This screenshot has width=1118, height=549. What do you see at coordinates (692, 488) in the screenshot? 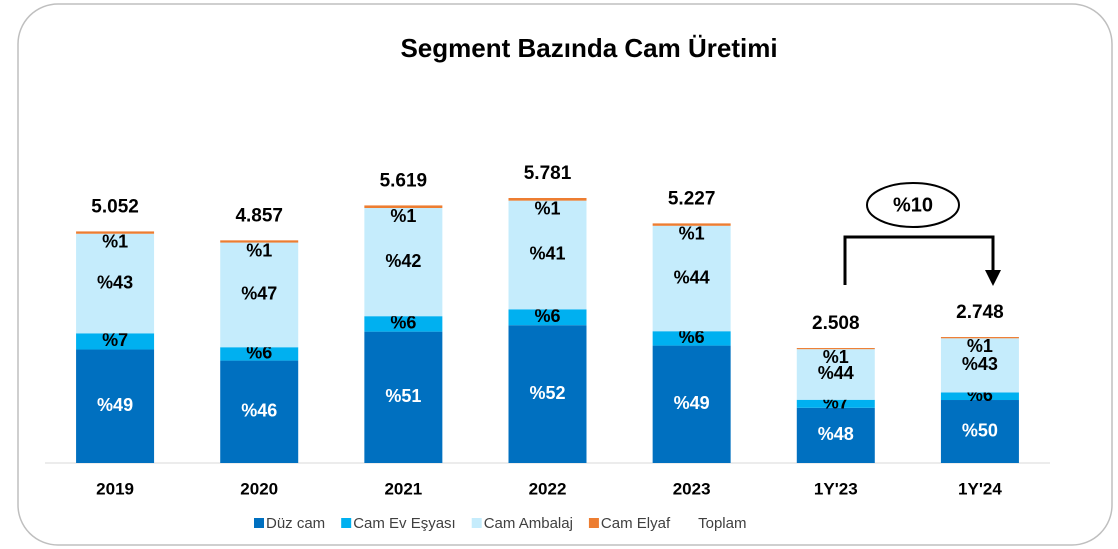
I see `x-tick-label: 2023` at bounding box center [692, 488].